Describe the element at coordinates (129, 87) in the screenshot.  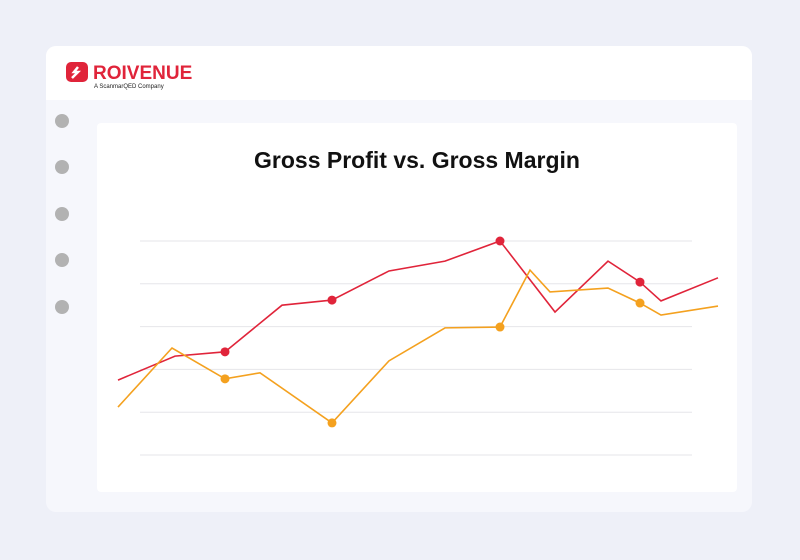
I see `tagline: A ScanmarQED Company` at that location.